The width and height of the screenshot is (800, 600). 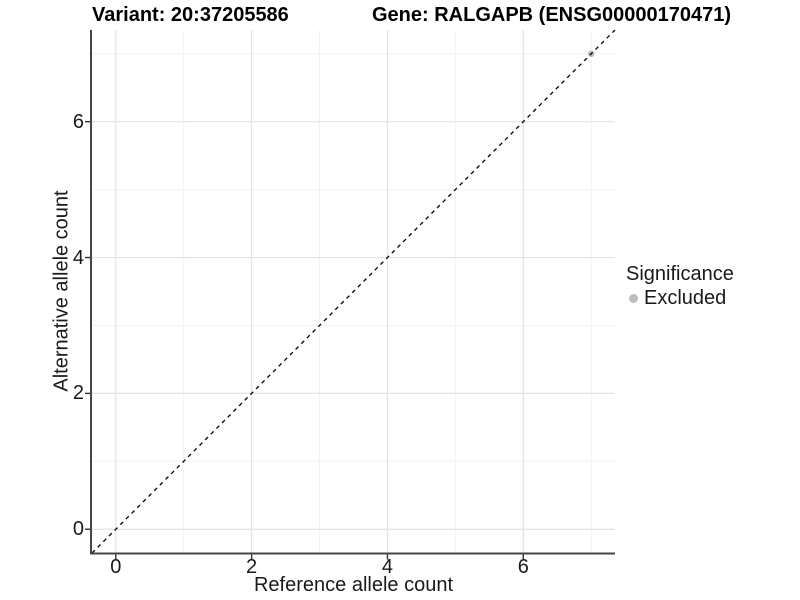 I want to click on x-tick-label: 0, so click(x=116, y=567).